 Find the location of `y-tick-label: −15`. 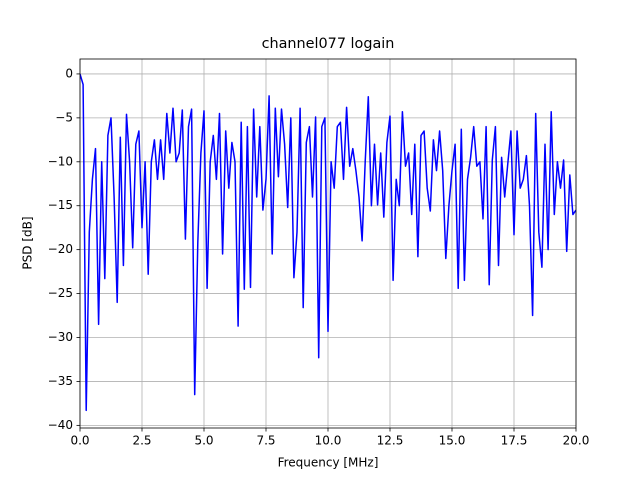

y-tick-label: −15 is located at coordinates (60, 205).